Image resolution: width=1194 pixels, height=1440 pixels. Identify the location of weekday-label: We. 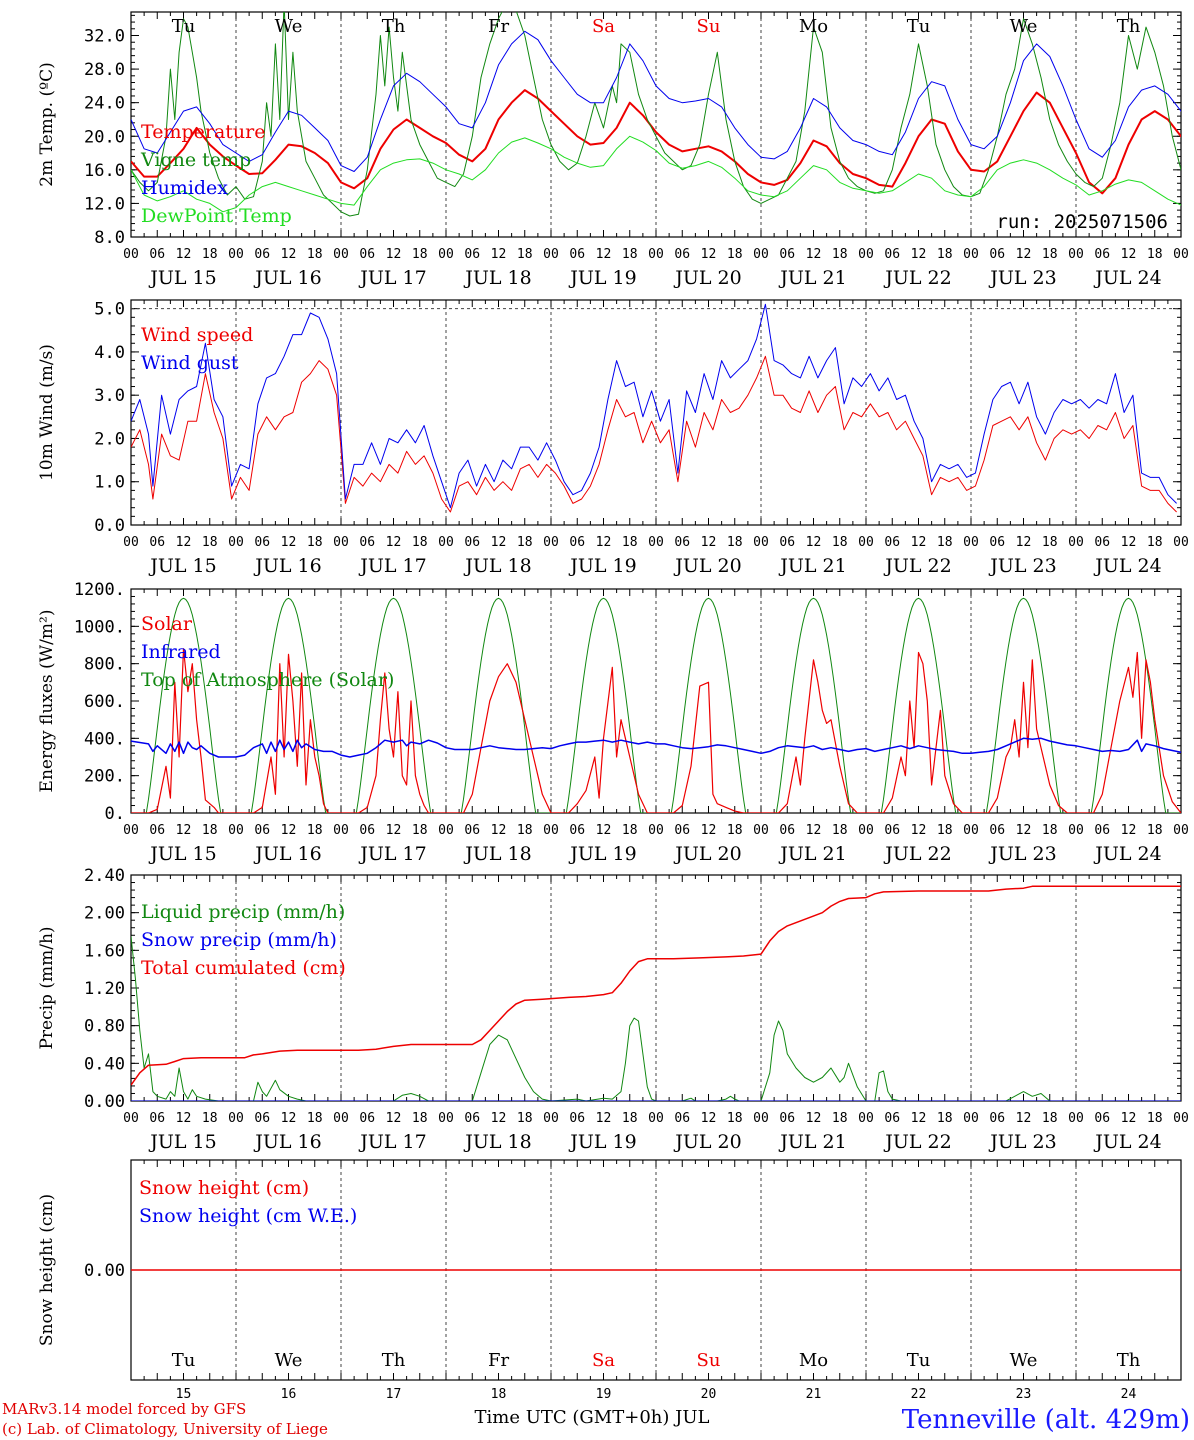
(289, 1360).